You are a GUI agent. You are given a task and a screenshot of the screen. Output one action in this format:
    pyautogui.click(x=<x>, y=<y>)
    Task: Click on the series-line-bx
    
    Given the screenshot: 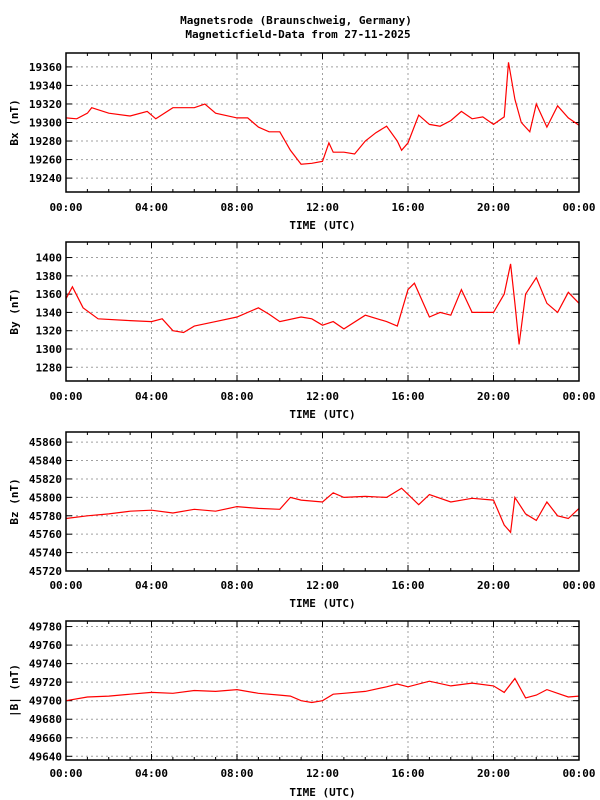 What is the action you would take?
    pyautogui.click(x=322, y=113)
    